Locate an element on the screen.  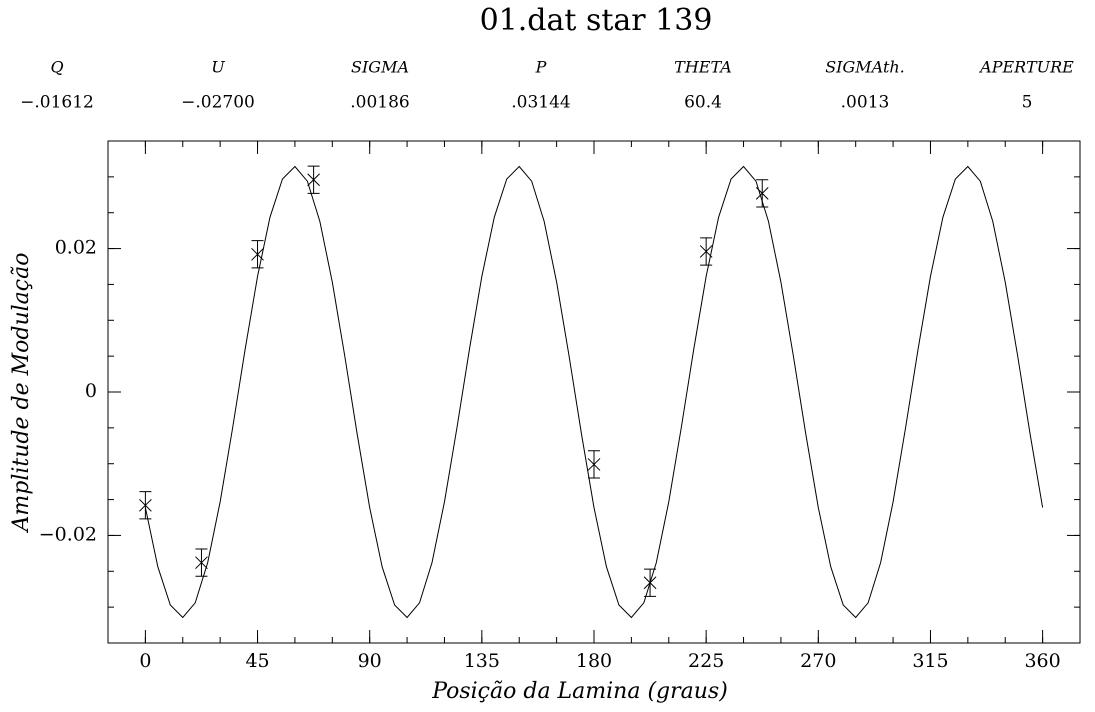
header-label: P is located at coordinates (541, 67).